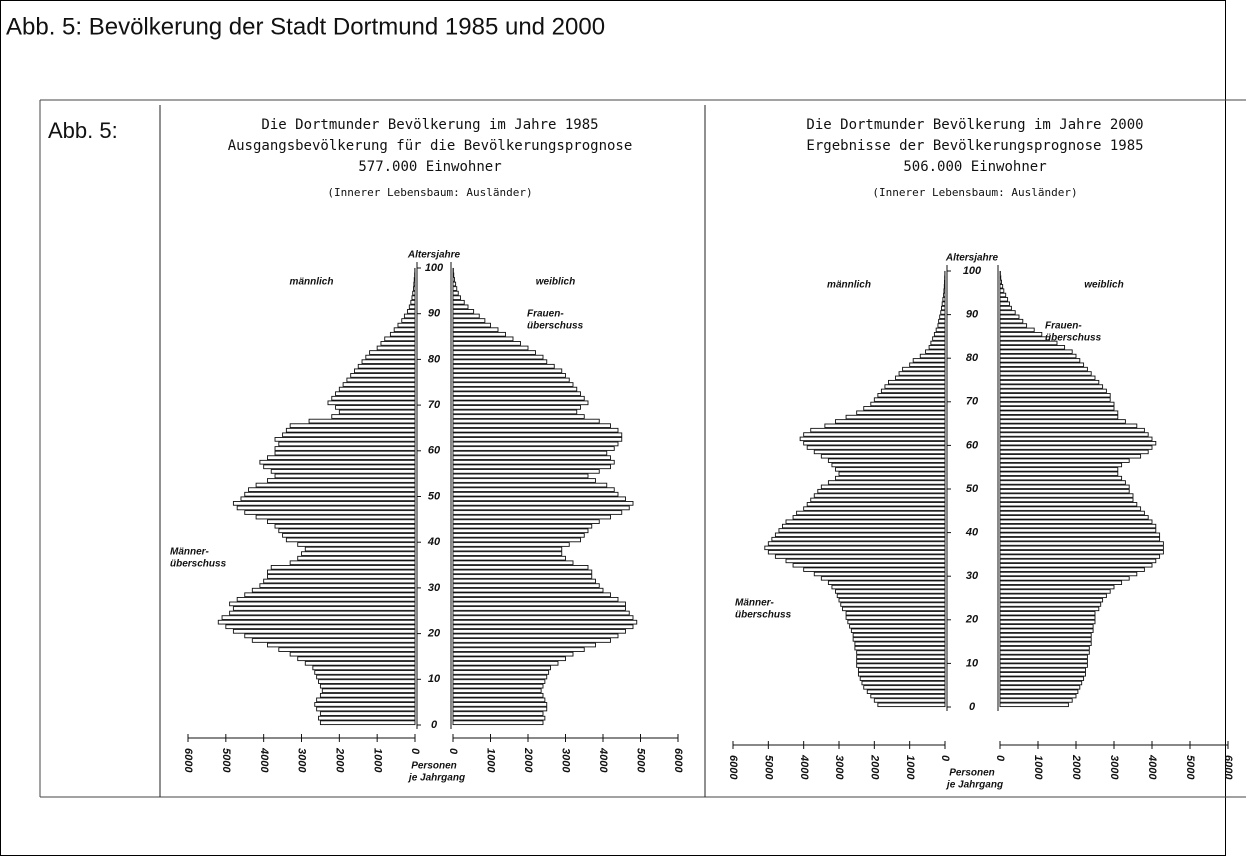  Describe the element at coordinates (972, 773) in the screenshot. I see `x-axis-label: Personen` at that location.